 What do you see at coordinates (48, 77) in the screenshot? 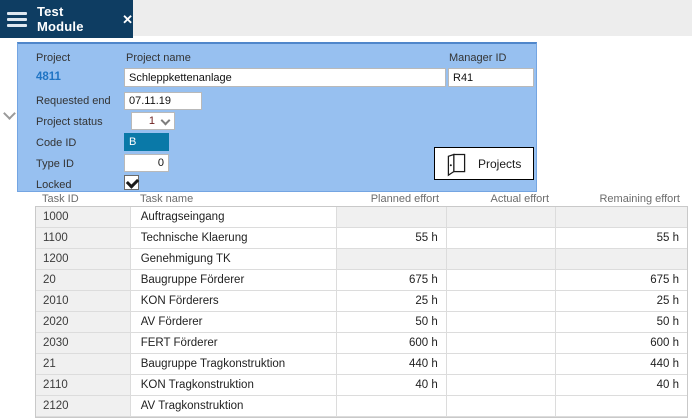
I see `project-number-link: 4811` at bounding box center [48, 77].